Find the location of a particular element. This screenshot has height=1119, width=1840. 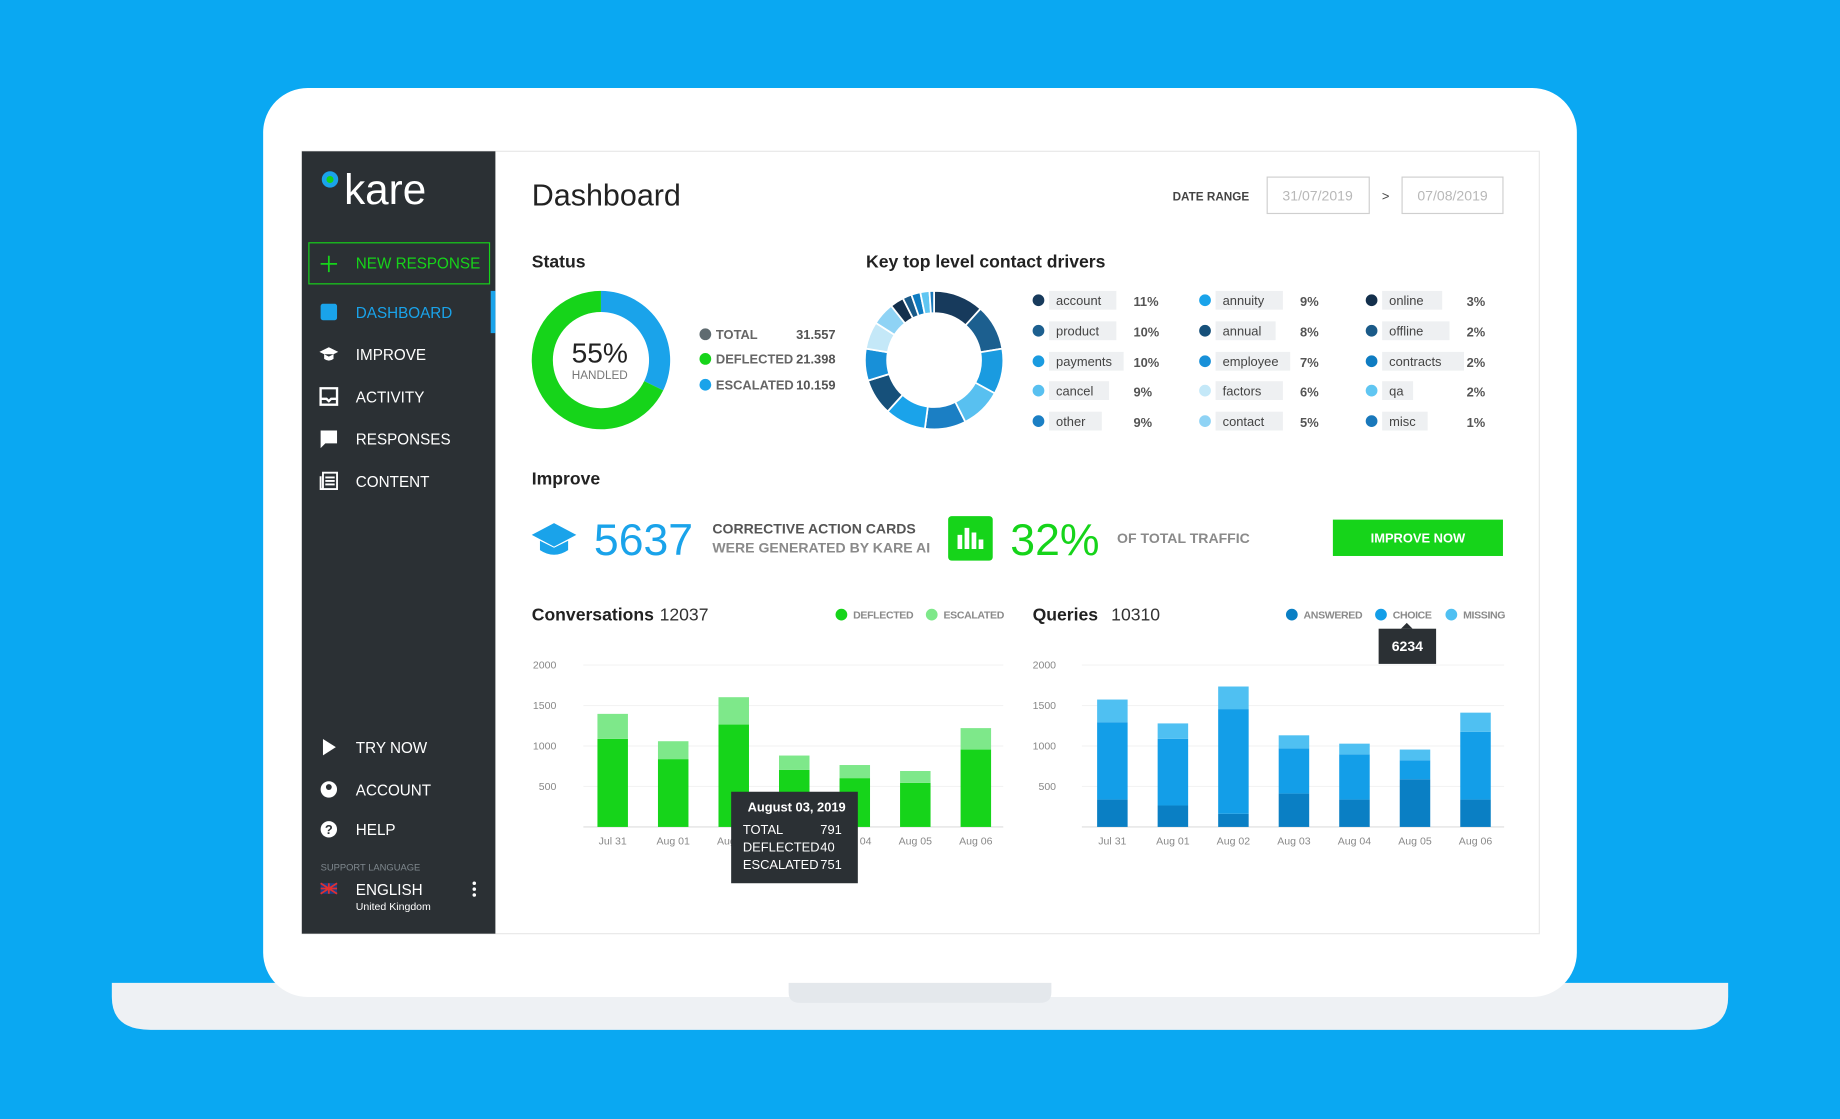

legend-value: 6% is located at coordinates (1309, 391).